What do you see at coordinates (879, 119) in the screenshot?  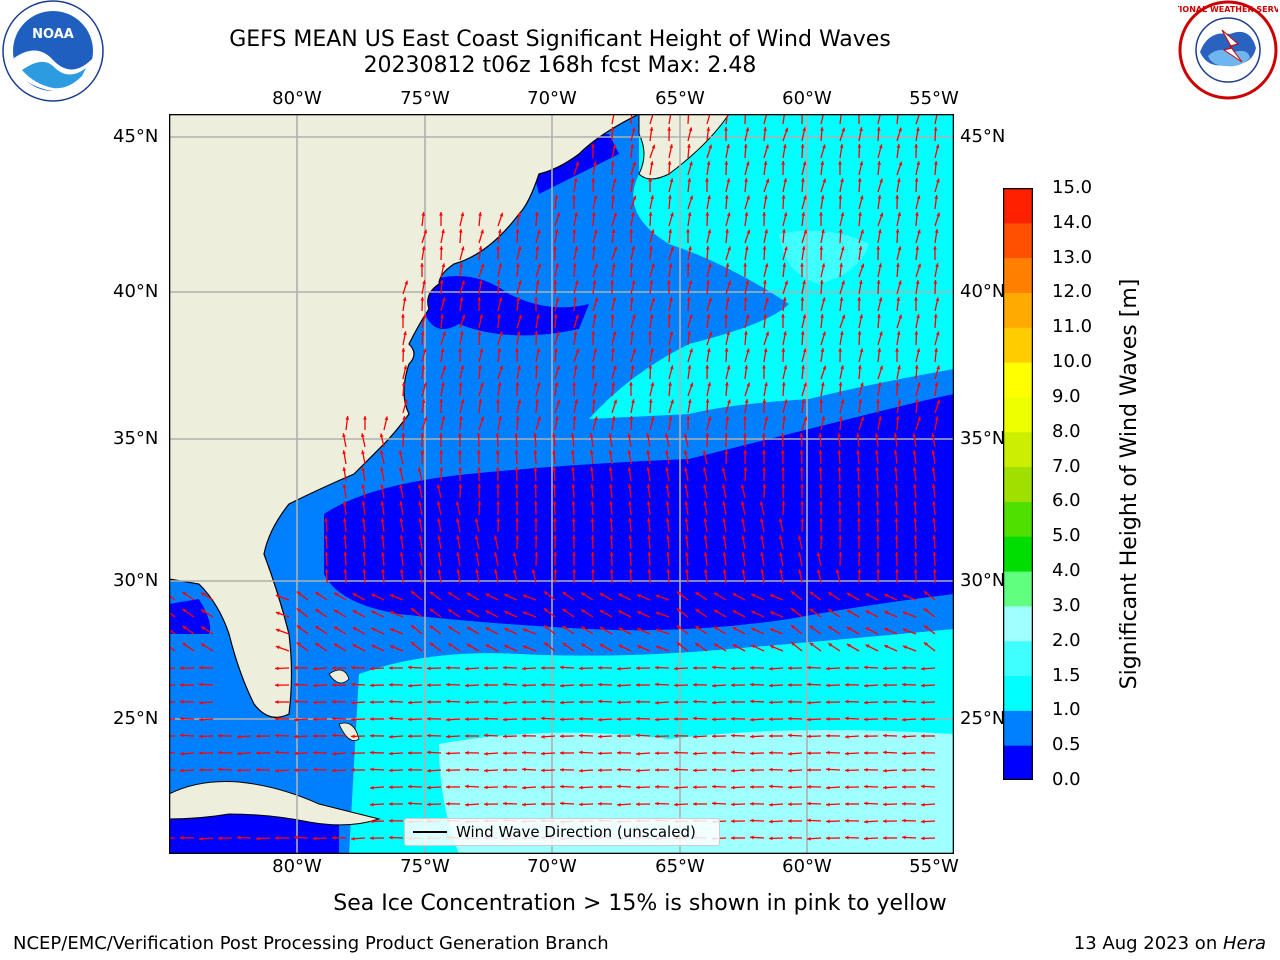 I see `direction-arrow` at bounding box center [879, 119].